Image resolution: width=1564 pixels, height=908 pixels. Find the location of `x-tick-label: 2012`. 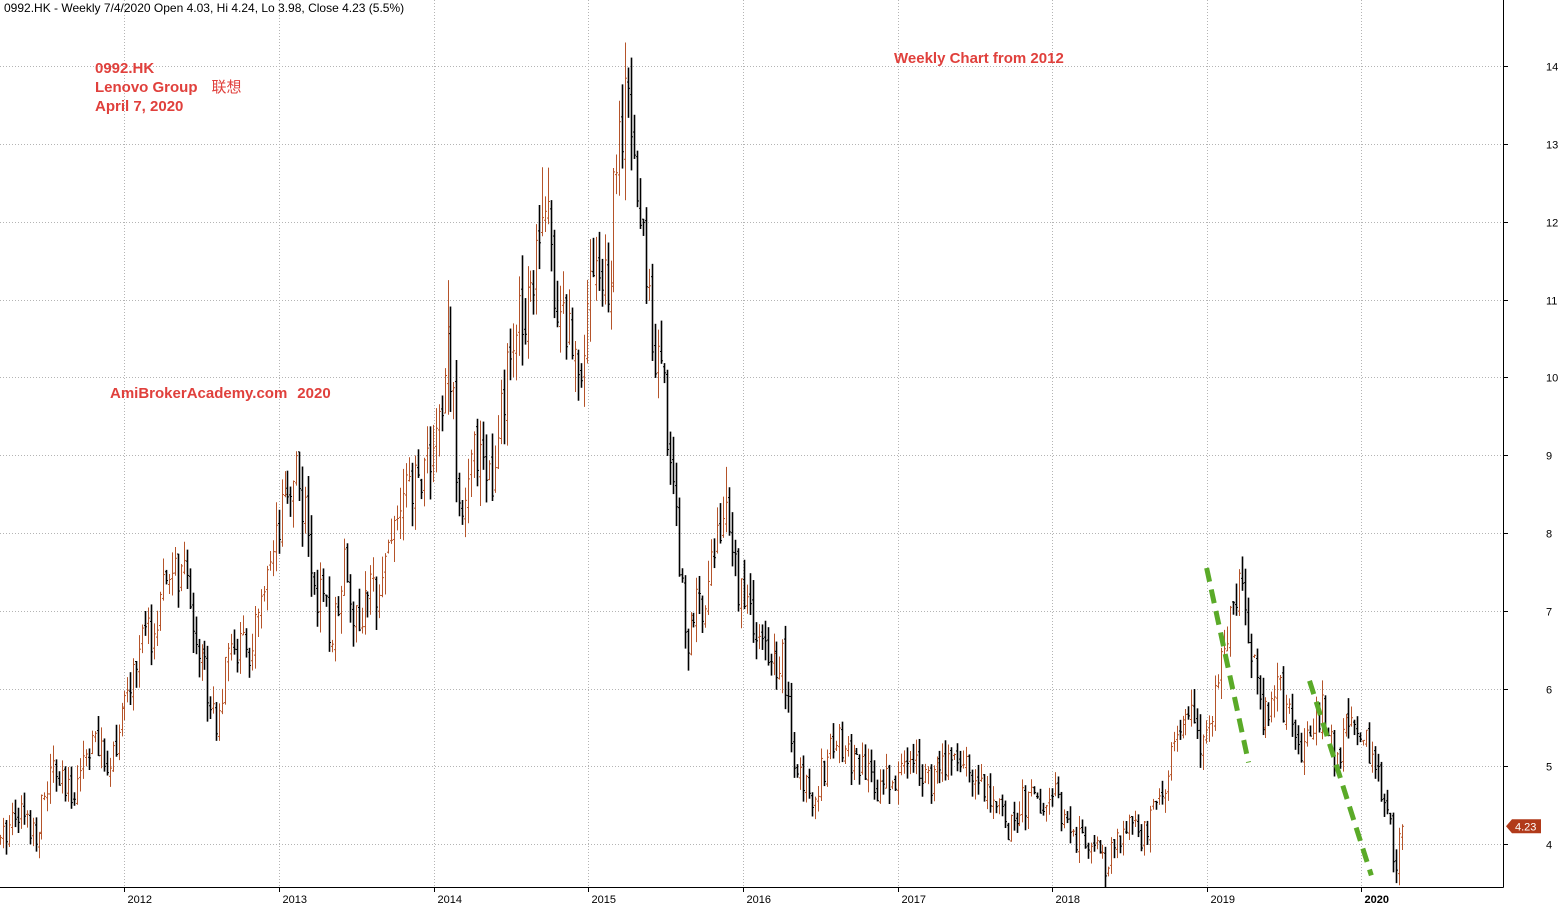

x-tick-label: 2012 is located at coordinates (140, 900).